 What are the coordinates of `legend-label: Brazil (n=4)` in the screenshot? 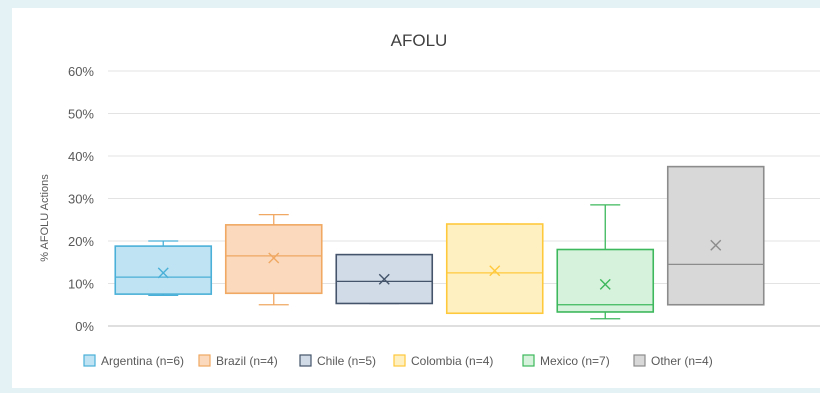 It's located at (247, 361).